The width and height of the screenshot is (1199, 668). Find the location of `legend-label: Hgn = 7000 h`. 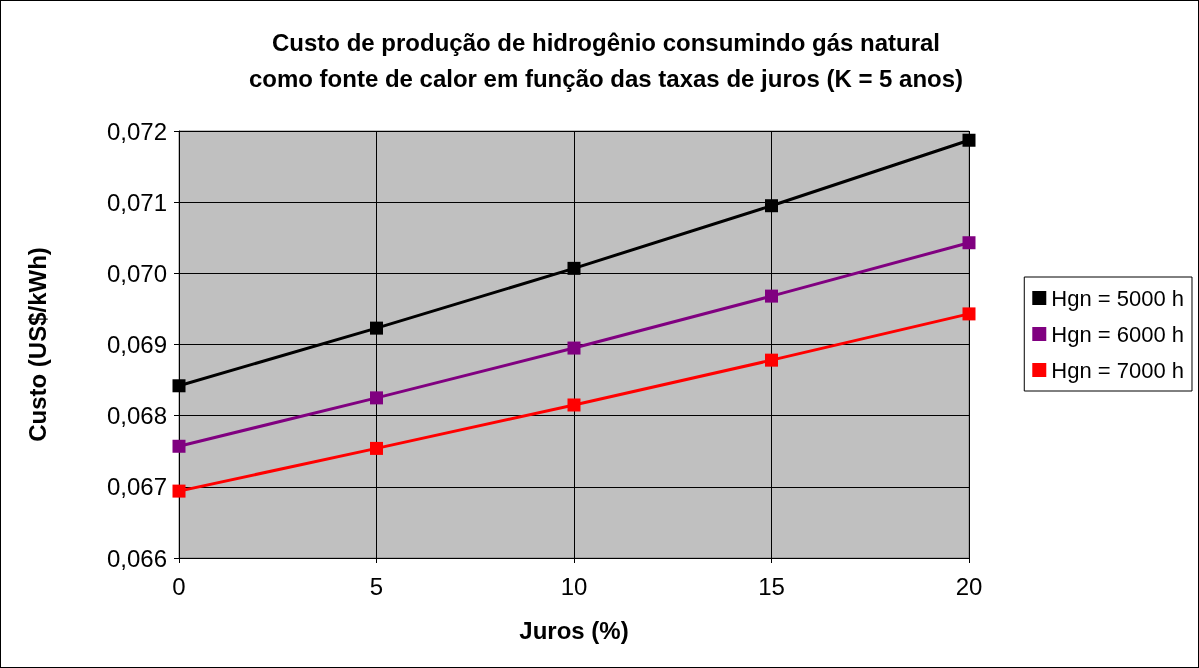

legend-label: Hgn = 7000 h is located at coordinates (1118, 370).